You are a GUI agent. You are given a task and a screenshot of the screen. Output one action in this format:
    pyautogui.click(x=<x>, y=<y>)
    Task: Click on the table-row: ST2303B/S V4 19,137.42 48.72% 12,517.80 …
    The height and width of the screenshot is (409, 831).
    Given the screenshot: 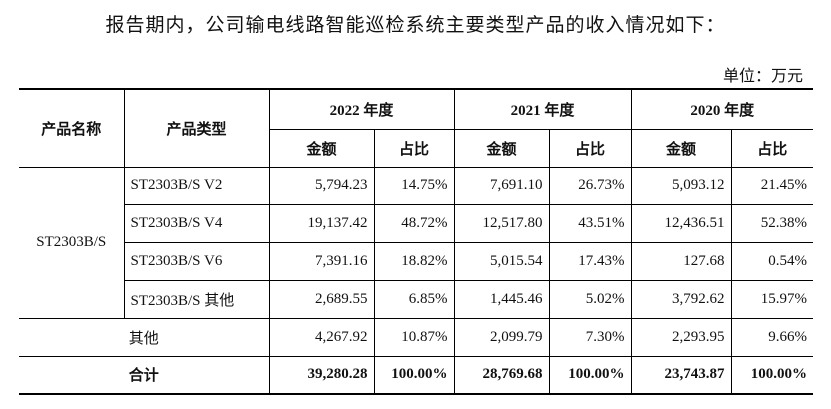 What is the action you would take?
    pyautogui.click(x=416, y=223)
    